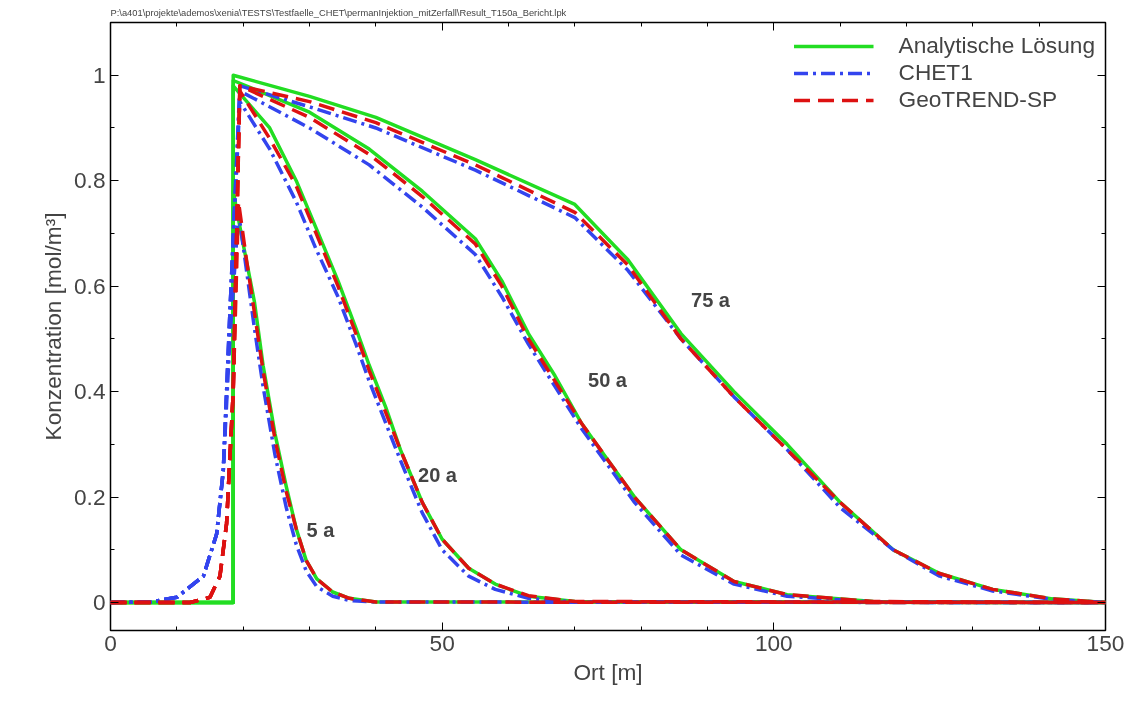 This screenshot has height=708, width=1135. Describe the element at coordinates (711, 299) in the screenshot. I see `annotation: 75 a` at that location.